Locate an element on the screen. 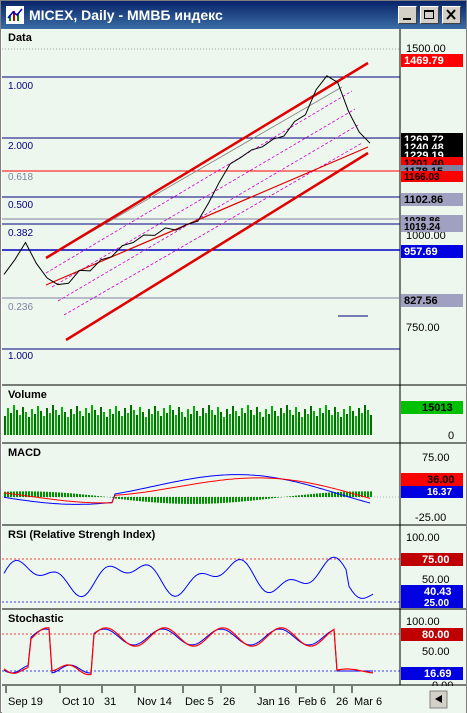 The image size is (467, 713). price-tag: 957.69 is located at coordinates (432, 251).